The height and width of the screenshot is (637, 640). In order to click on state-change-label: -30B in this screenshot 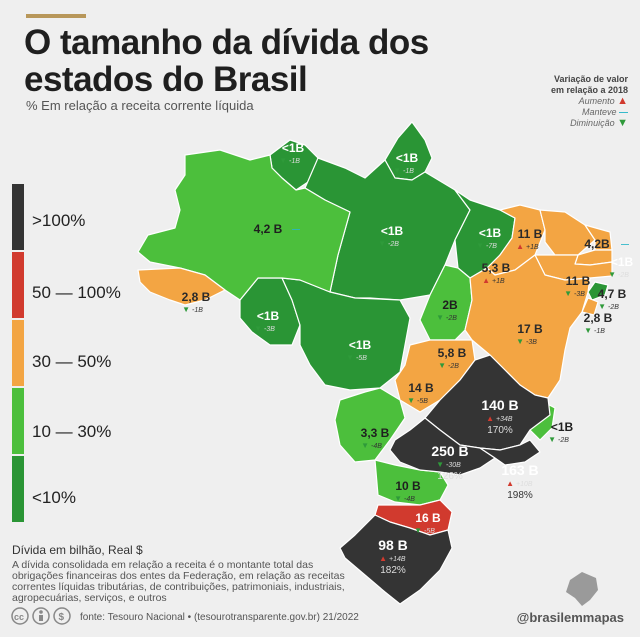, I will do `click(453, 465)`.